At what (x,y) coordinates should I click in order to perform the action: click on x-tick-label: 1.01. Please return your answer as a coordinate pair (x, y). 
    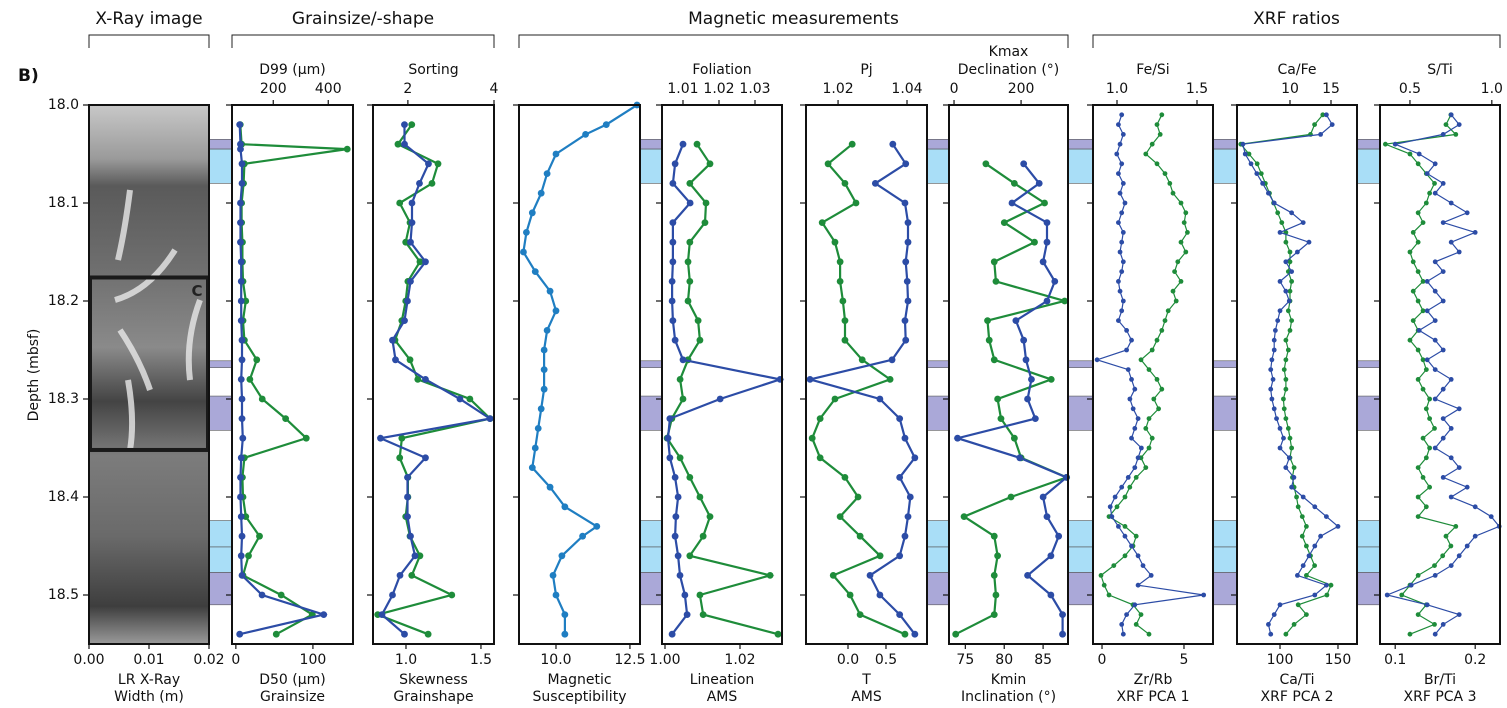
    Looking at the image, I should click on (682, 89).